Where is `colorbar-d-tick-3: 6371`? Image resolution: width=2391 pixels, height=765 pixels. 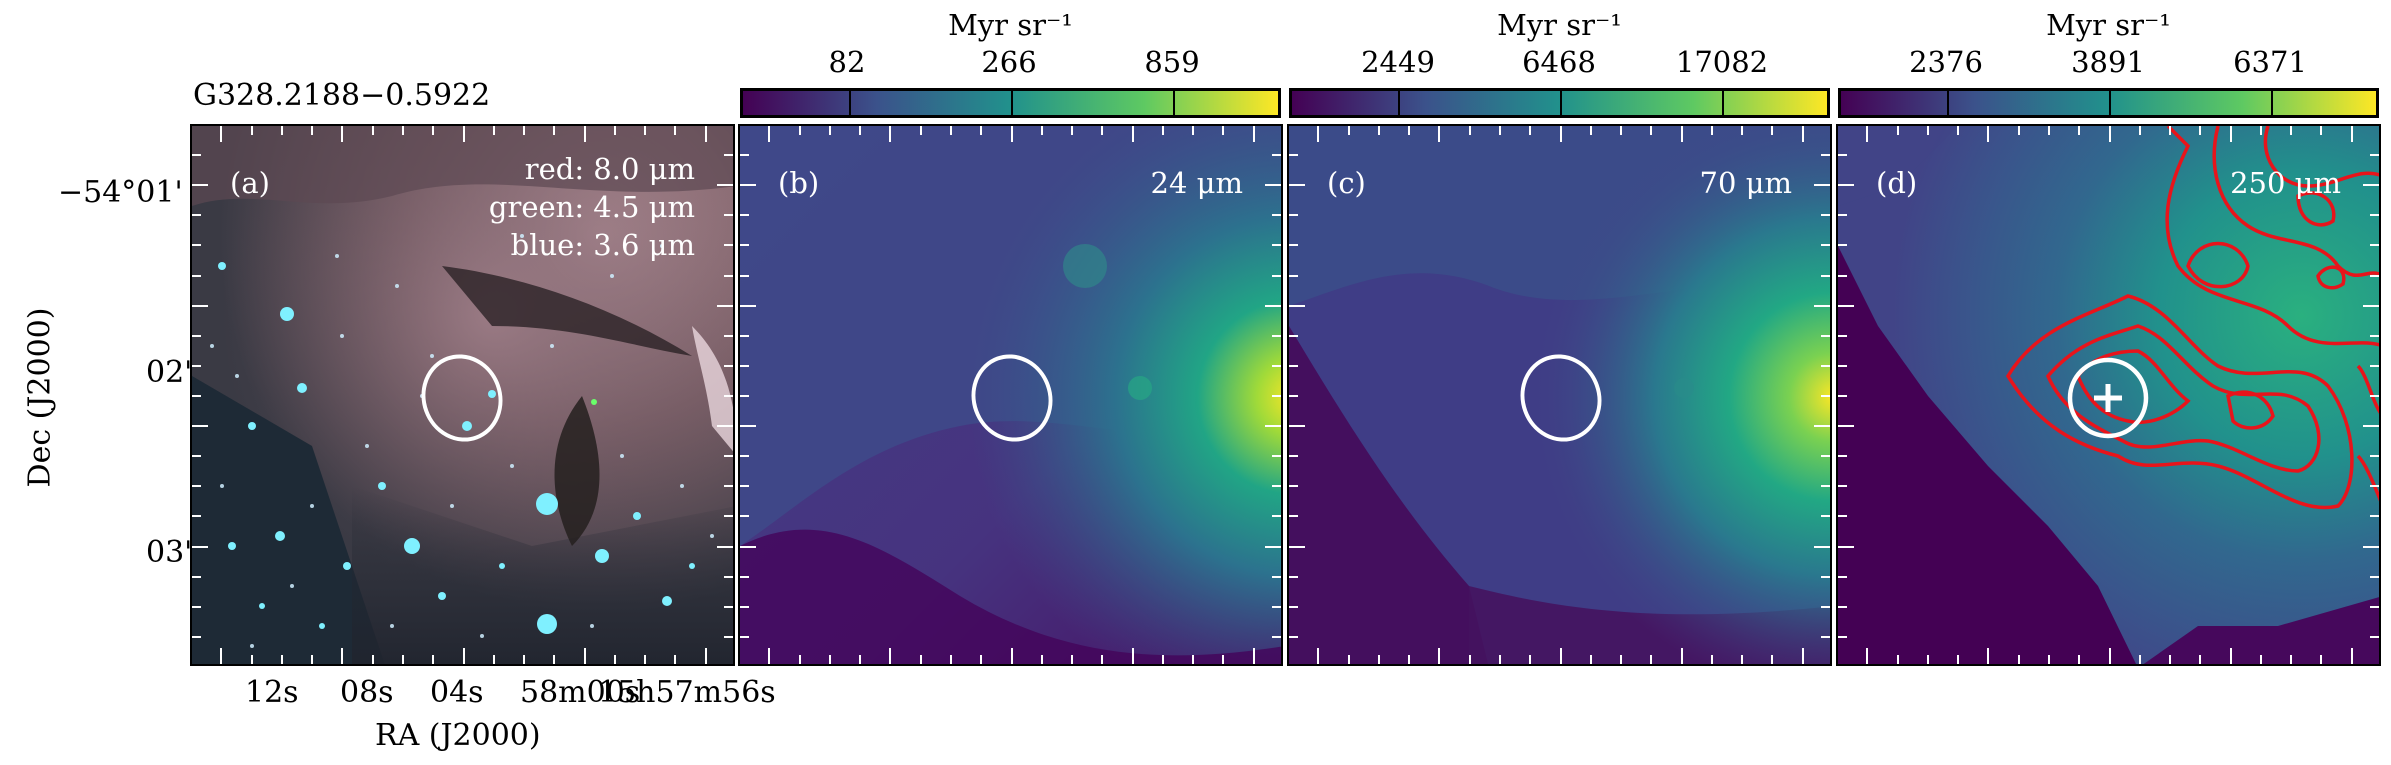
colorbar-d-tick-3: 6371 is located at coordinates (2270, 62).